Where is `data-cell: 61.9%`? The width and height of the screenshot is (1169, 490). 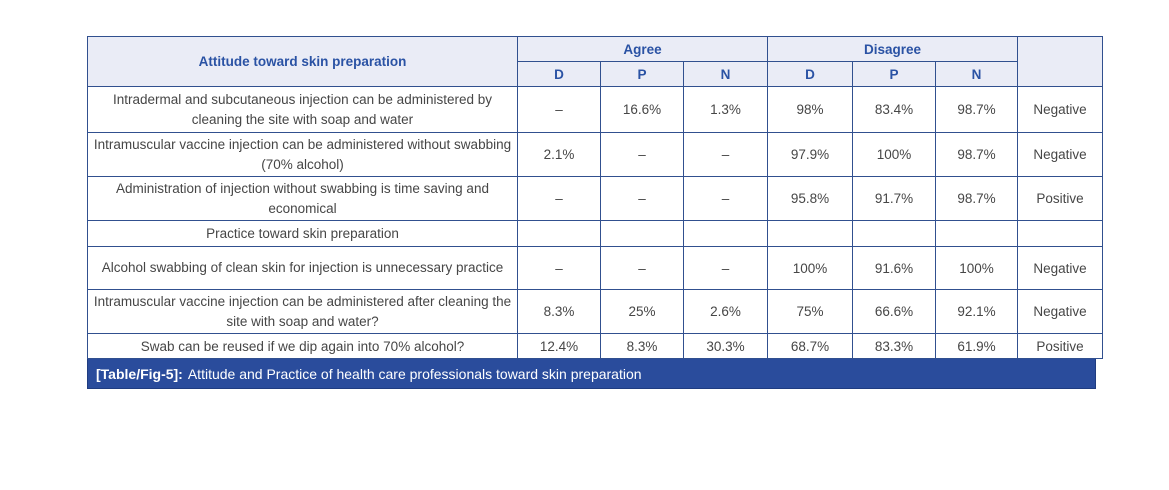 data-cell: 61.9% is located at coordinates (977, 346).